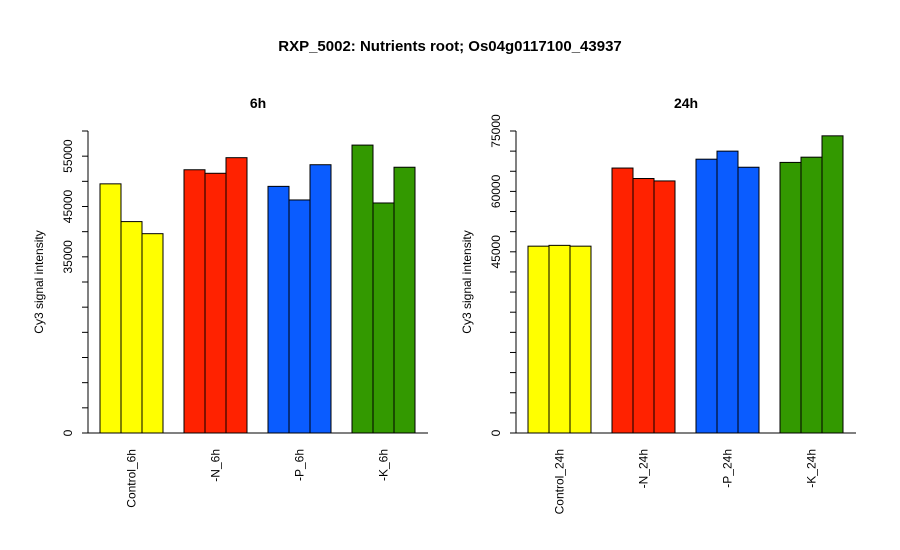 Image resolution: width=900 pixels, height=550 pixels. I want to click on y-tick-label: 35000, so click(68, 257).